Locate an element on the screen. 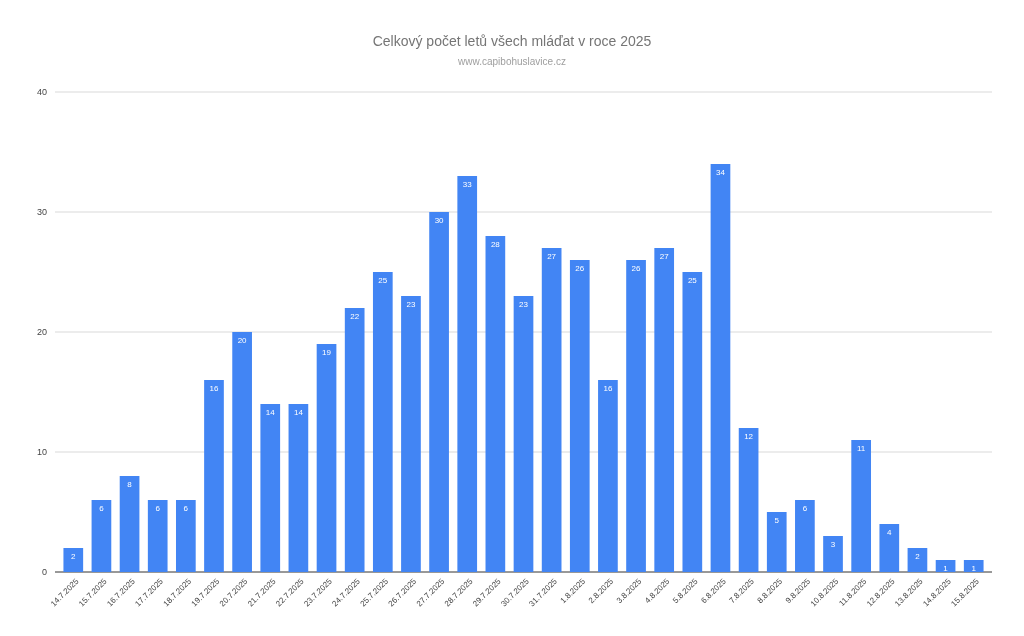 This screenshot has height=636, width=1024. y-tick-label: 10 is located at coordinates (41, 451).